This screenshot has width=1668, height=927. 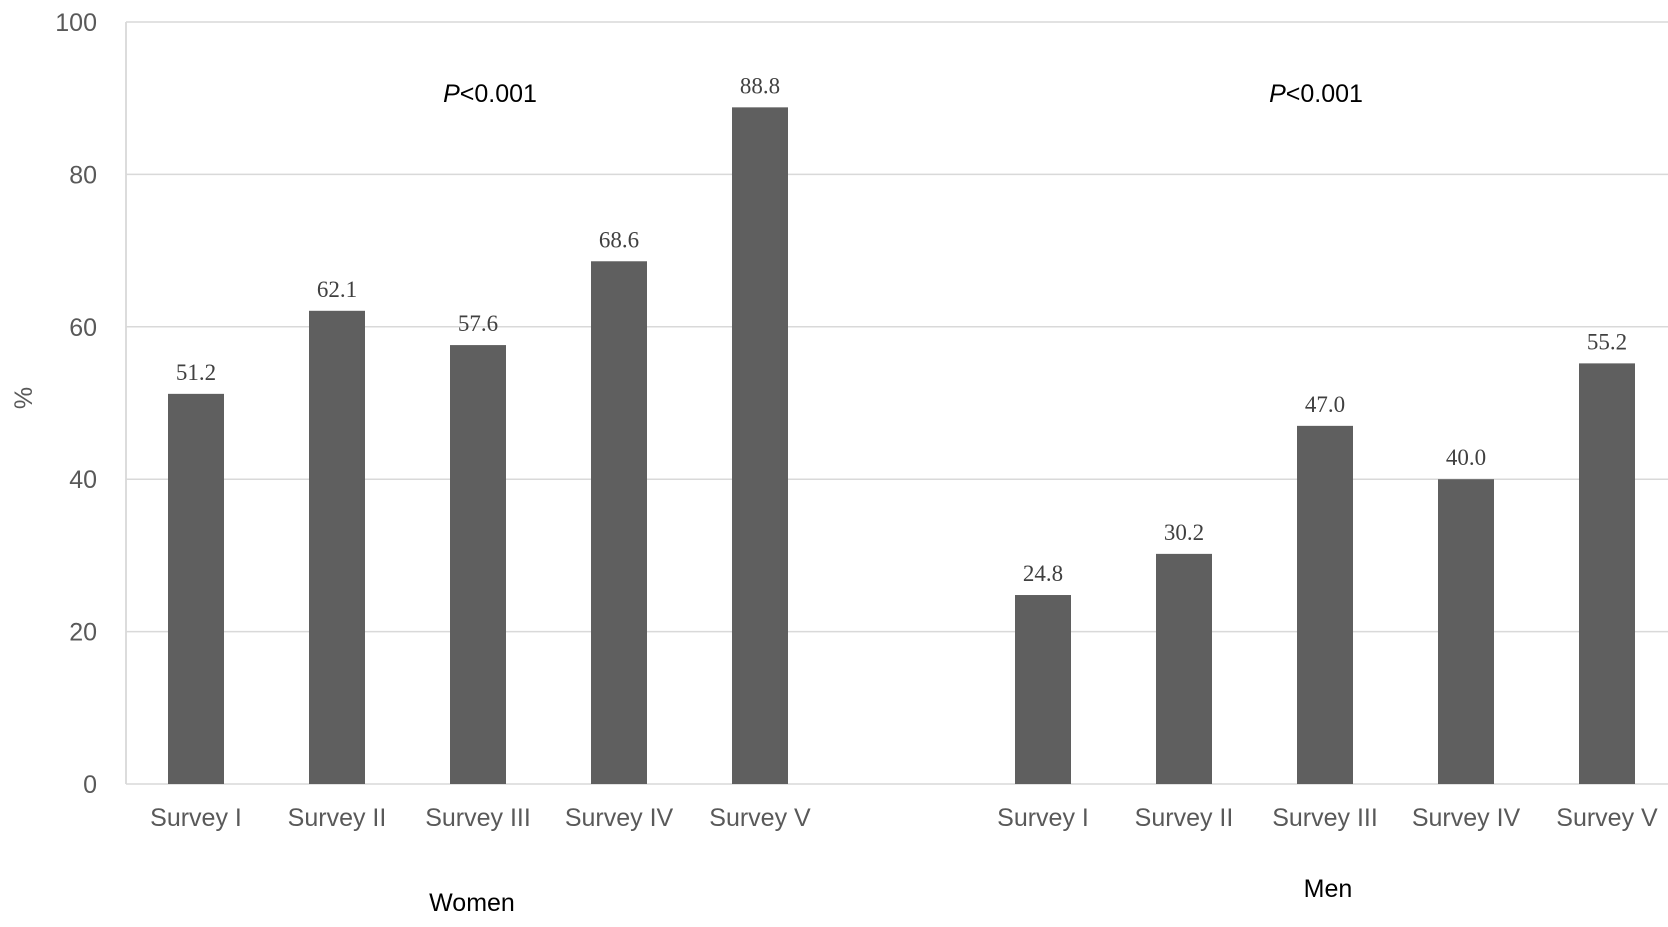 What do you see at coordinates (76, 404) in the screenshot?
I see `y-axis-ticks: 0 20 40 60 80 100` at bounding box center [76, 404].